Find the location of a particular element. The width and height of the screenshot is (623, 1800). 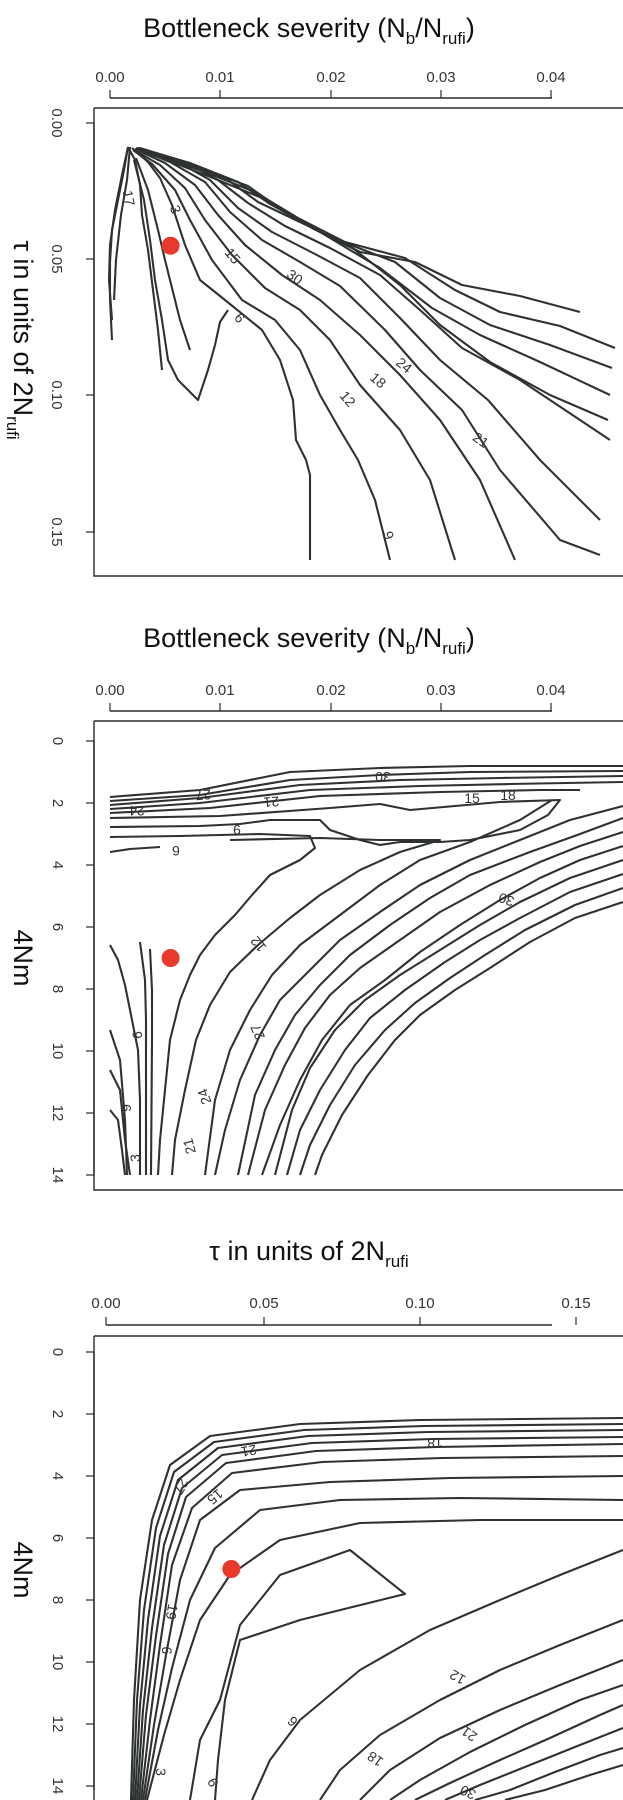

panel-2-x-tick-label: 0.00 is located at coordinates (109, 690).